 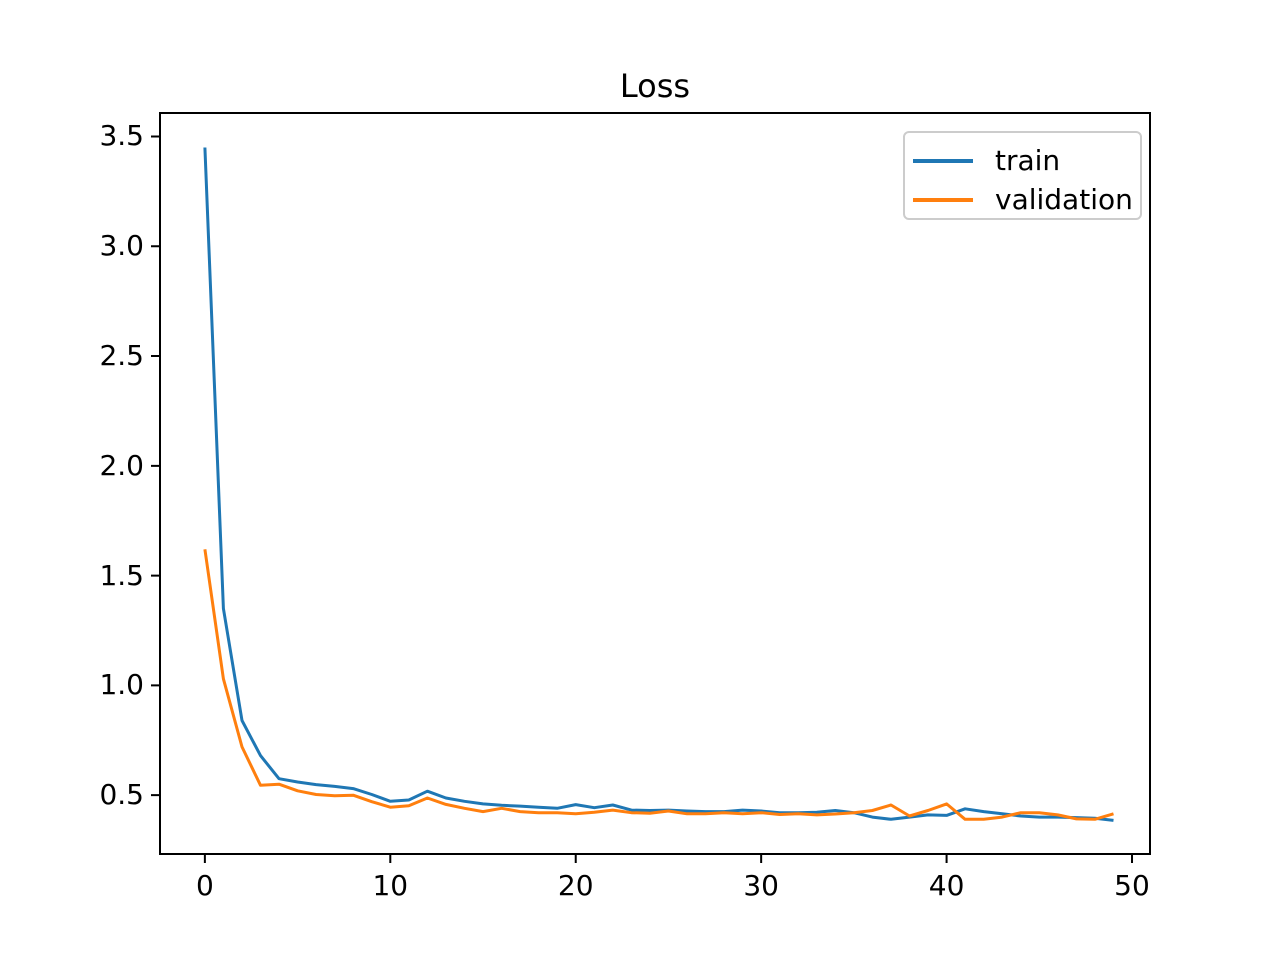 What do you see at coordinates (943, 160) in the screenshot?
I see `train-line-sample` at bounding box center [943, 160].